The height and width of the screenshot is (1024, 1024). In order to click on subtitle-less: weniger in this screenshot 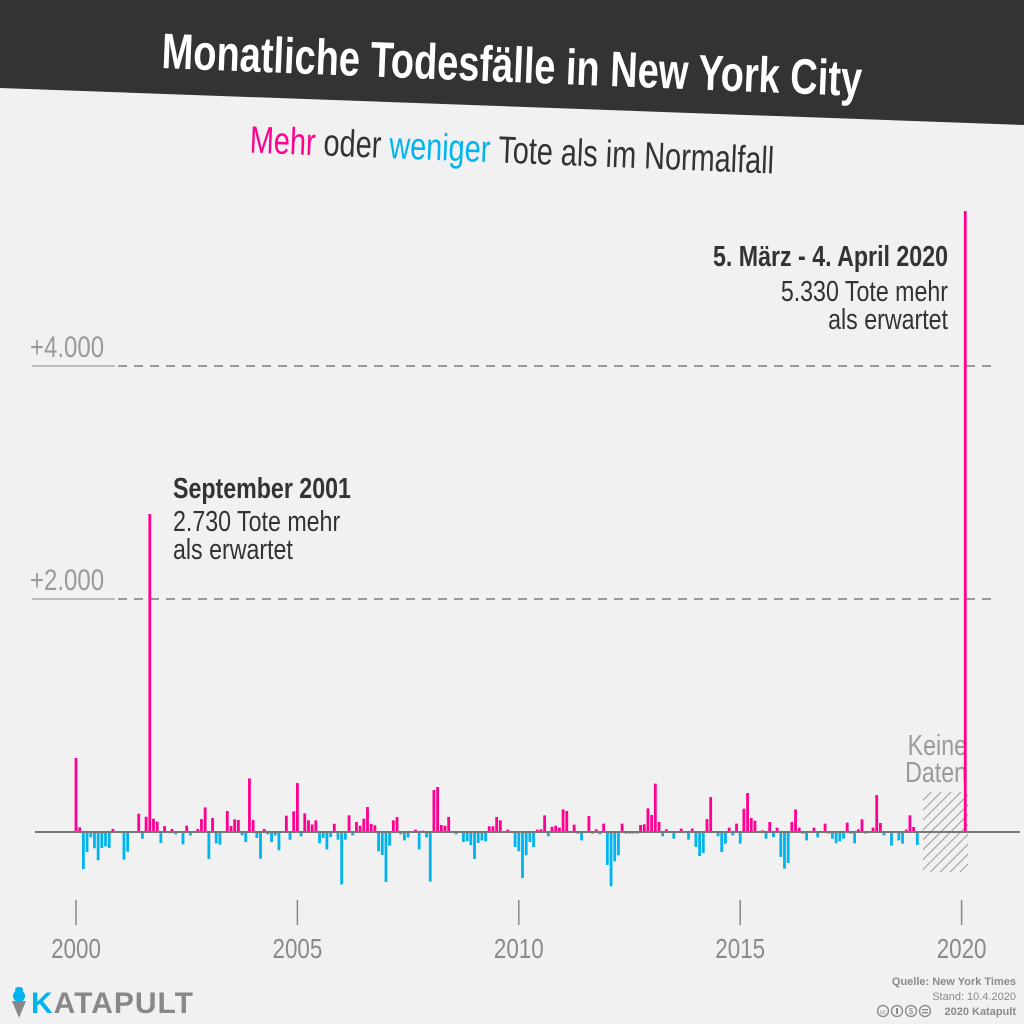, I will do `click(440, 147)`.